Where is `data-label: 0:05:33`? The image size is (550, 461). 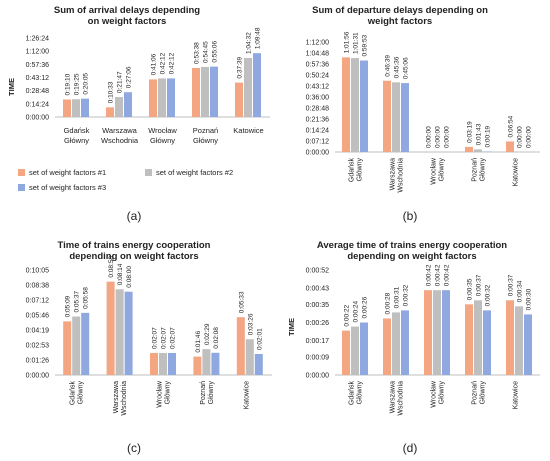 data-label: 0:05:33 is located at coordinates (241, 302).